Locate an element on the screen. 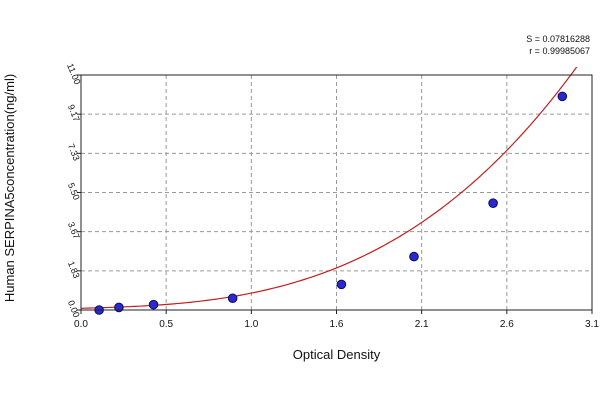 The height and width of the screenshot is (400, 600). x-tick-label: 0.0 is located at coordinates (81, 324).